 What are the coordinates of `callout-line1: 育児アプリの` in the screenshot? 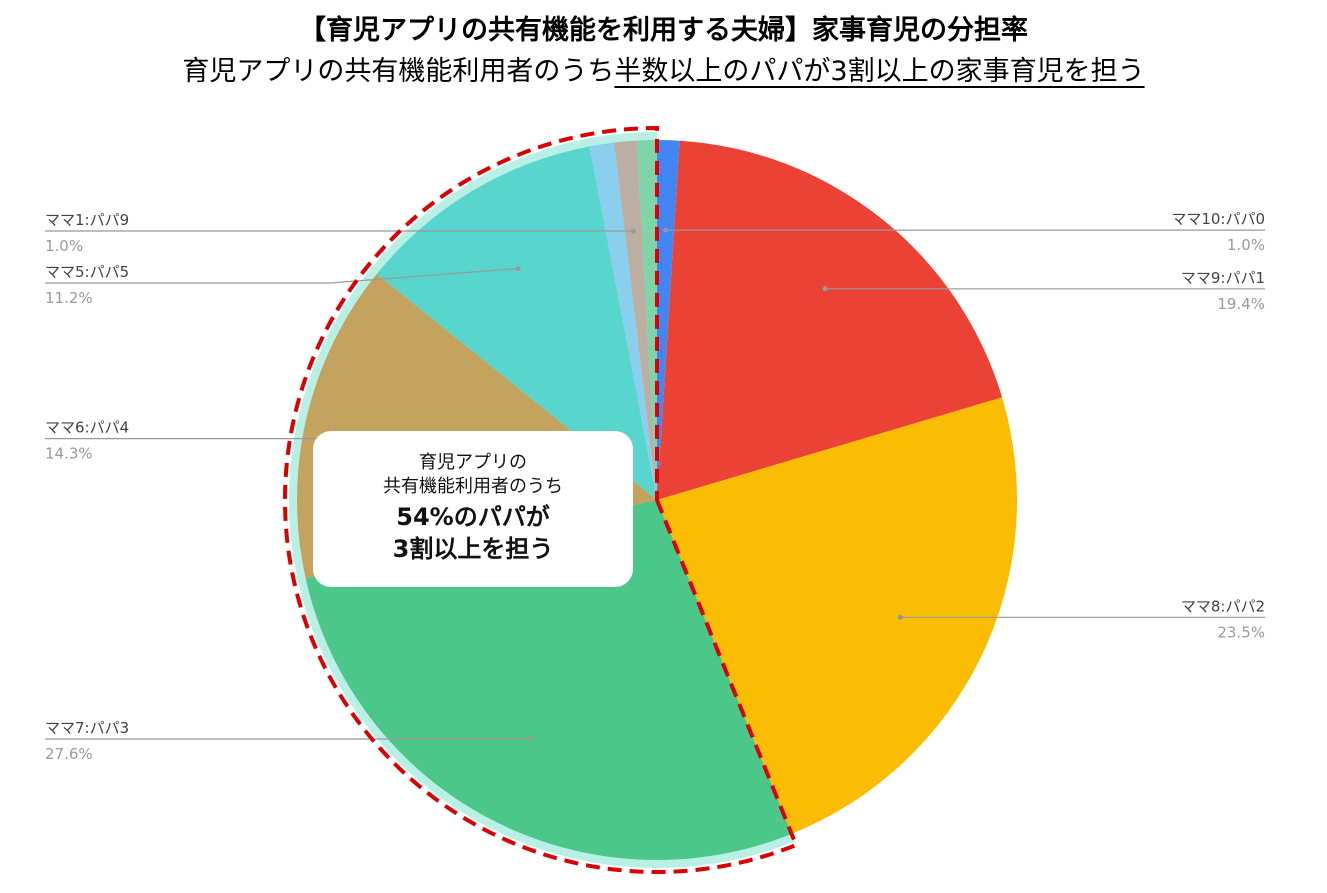 It's located at (473, 462).